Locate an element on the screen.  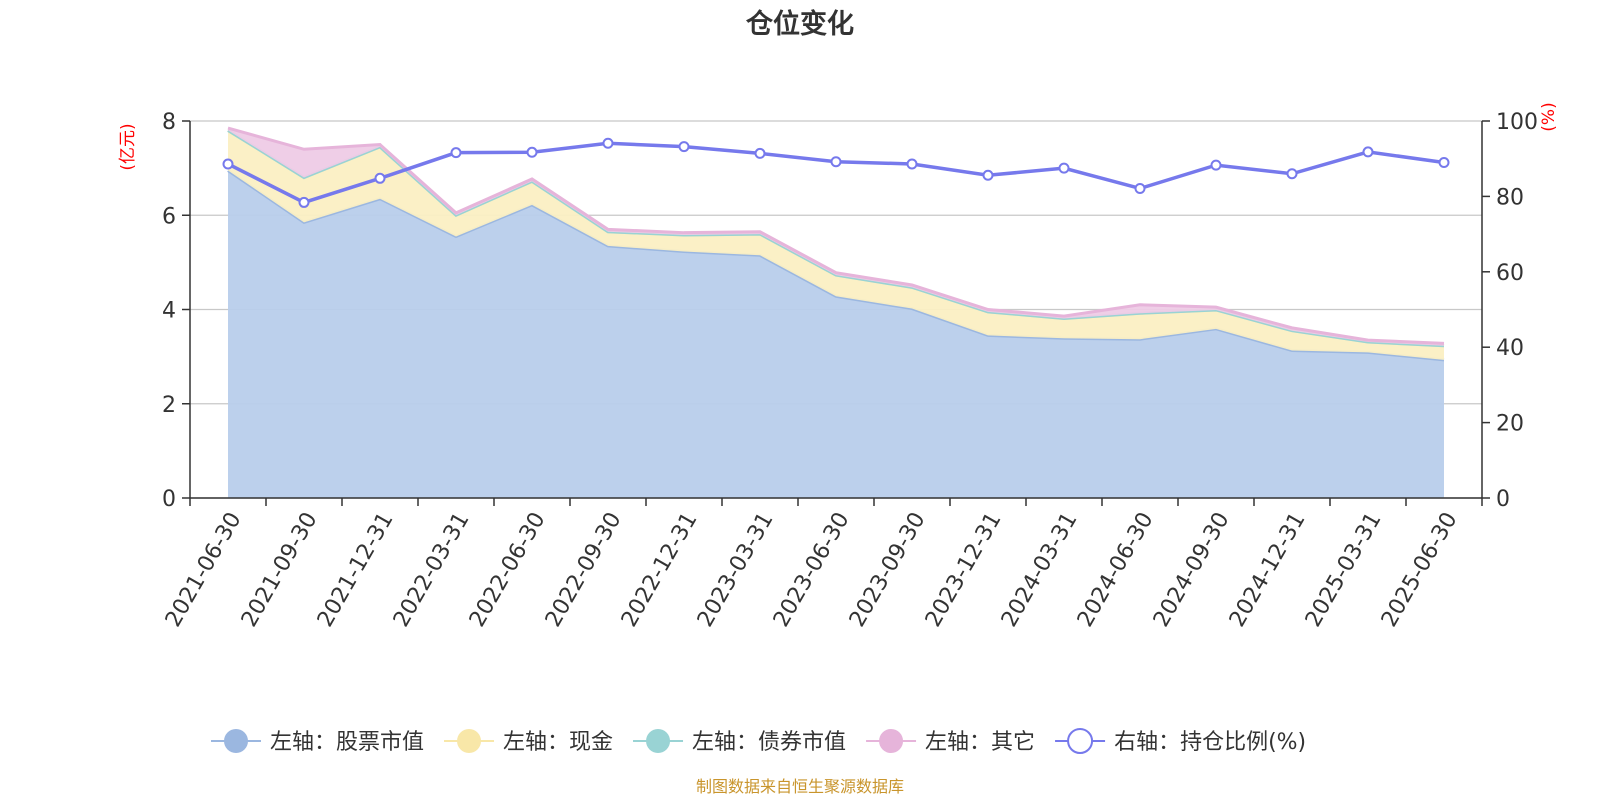
legend-label: 左轴：股票市值 is located at coordinates (347, 742).